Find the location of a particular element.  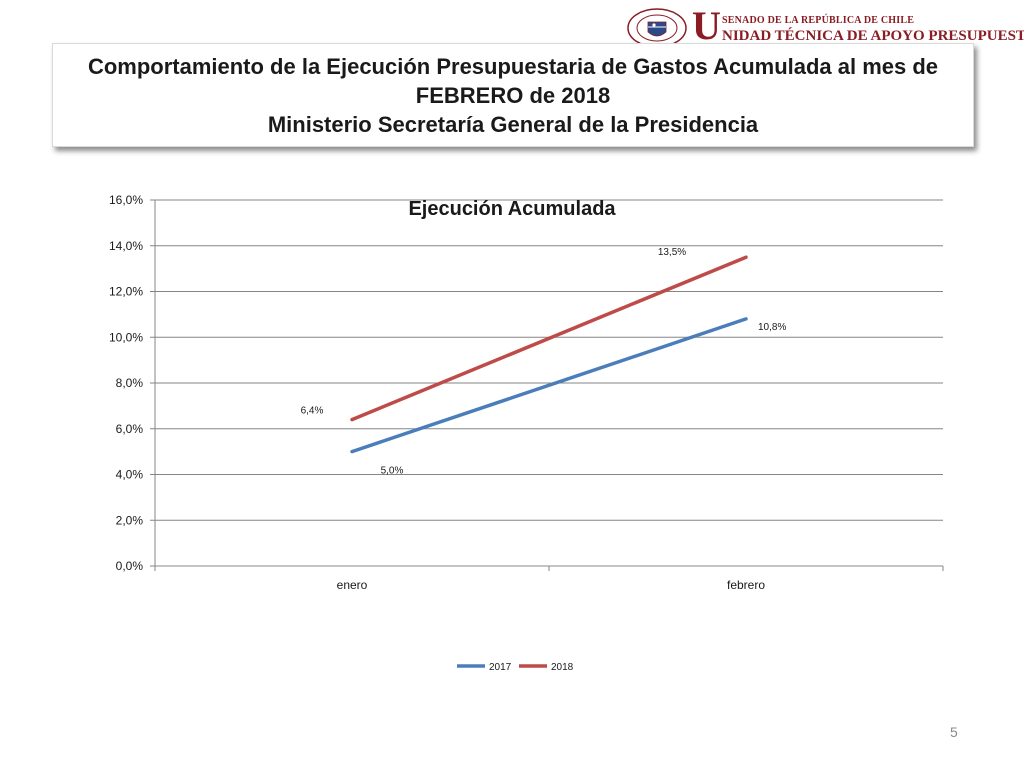

data-label: 6,4% is located at coordinates (312, 411).